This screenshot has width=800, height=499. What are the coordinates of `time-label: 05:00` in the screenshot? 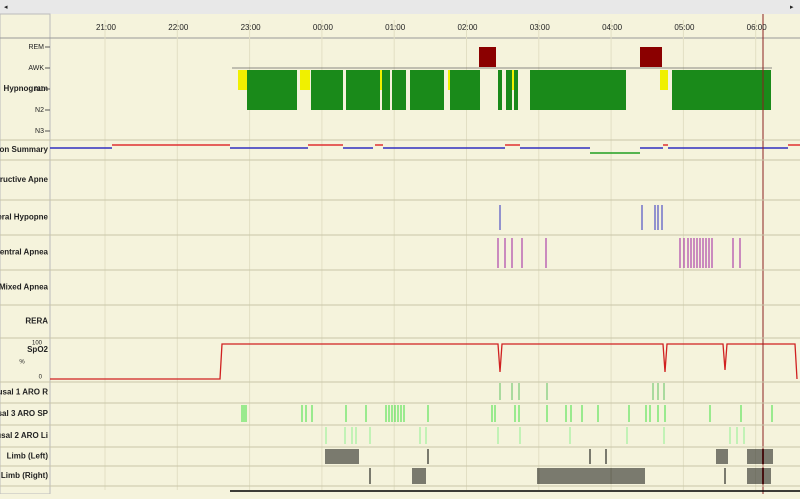 It's located at (684, 27).